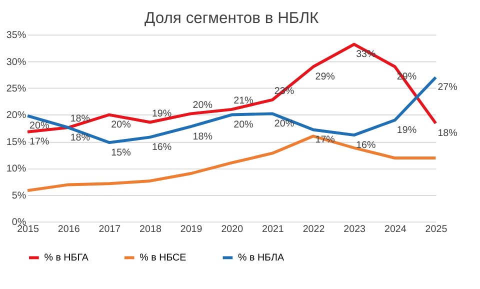  What do you see at coordinates (16, 169) in the screenshot?
I see `y-tick-label: 10%` at bounding box center [16, 169].